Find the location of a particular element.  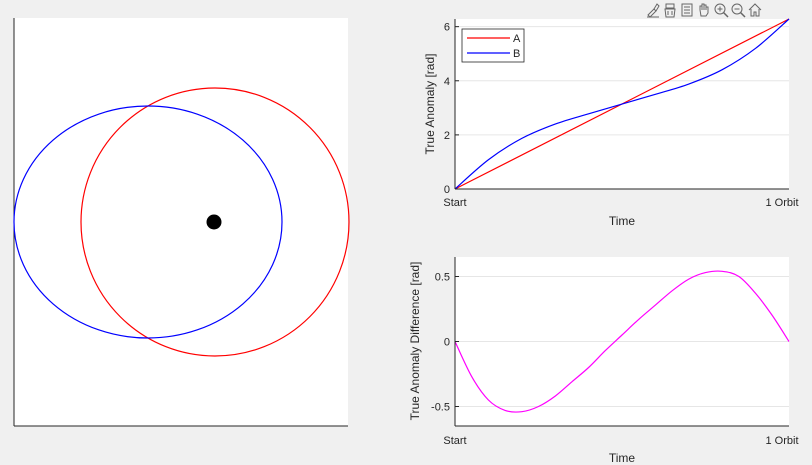

data-tips-icon is located at coordinates (670, 10).